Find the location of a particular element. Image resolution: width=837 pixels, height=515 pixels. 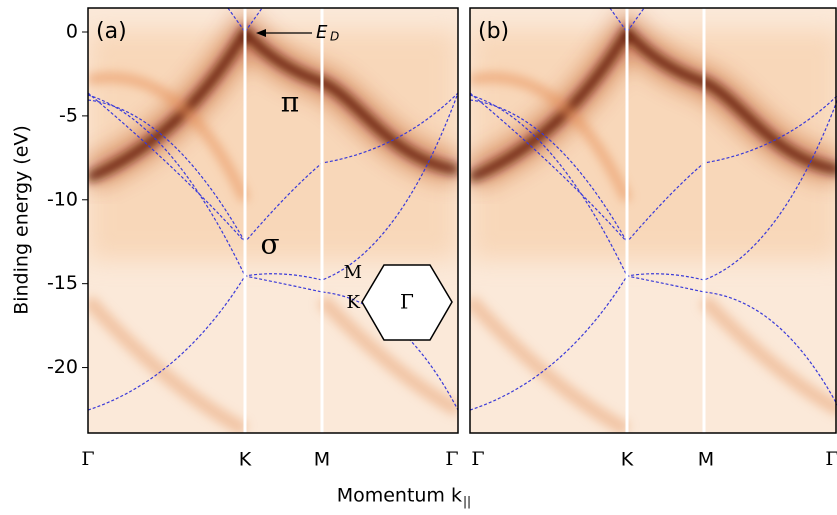

y-tick-label: -15 is located at coordinates (62, 283).